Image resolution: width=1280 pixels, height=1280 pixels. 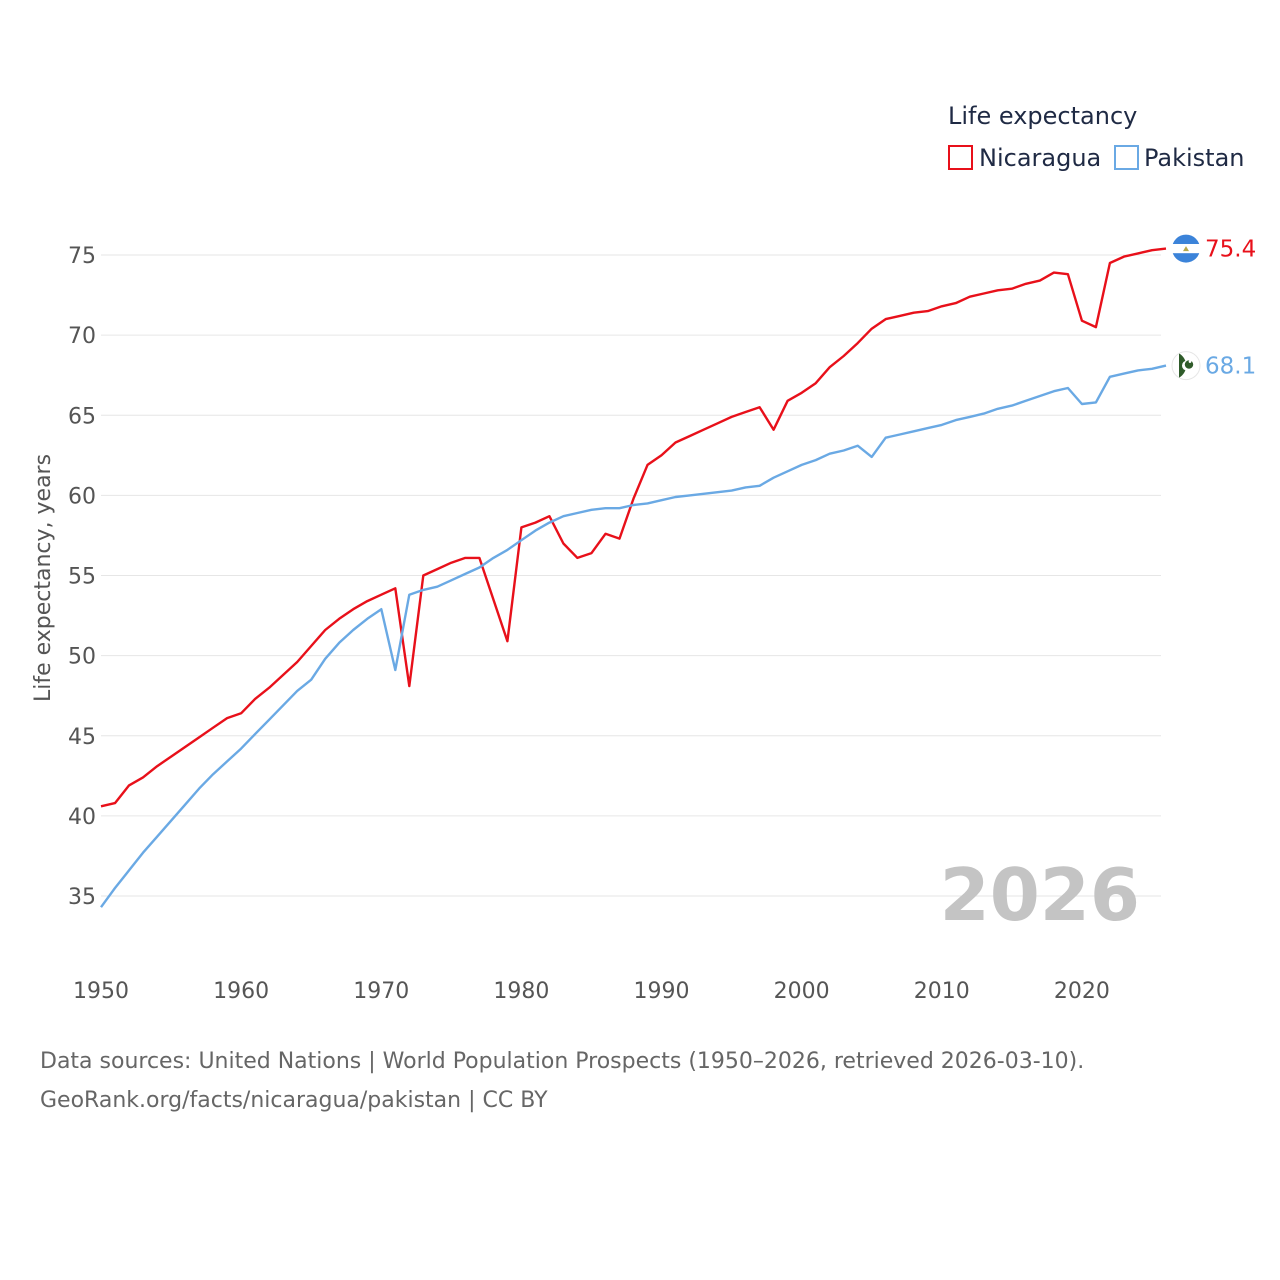 I want to click on x-tick-label: 1980, so click(x=521, y=991).